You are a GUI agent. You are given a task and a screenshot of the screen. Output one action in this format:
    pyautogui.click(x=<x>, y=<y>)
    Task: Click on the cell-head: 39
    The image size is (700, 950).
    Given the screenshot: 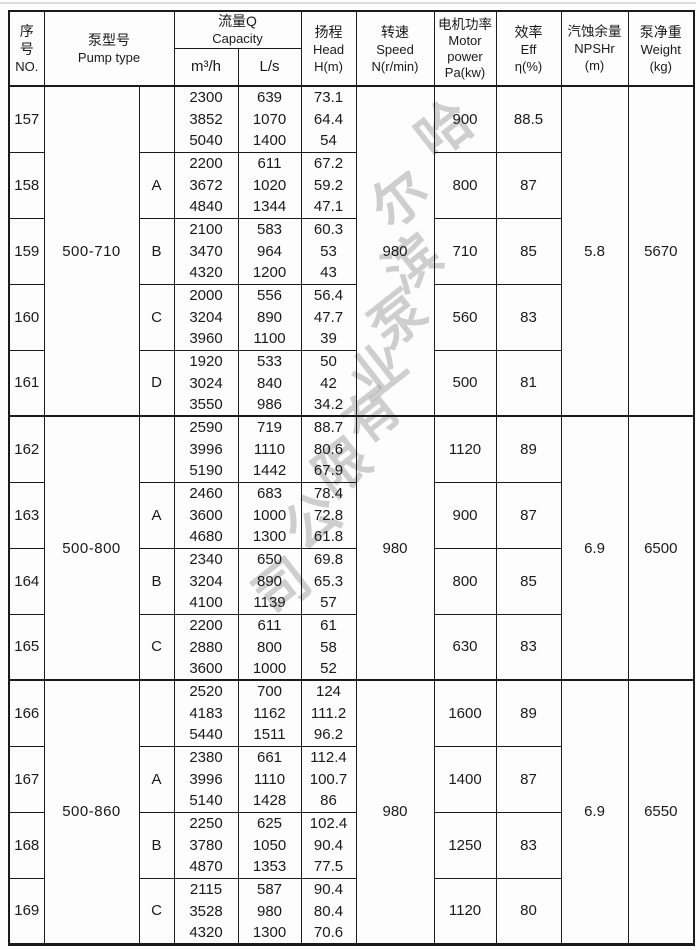 What is the action you would take?
    pyautogui.click(x=328, y=339)
    